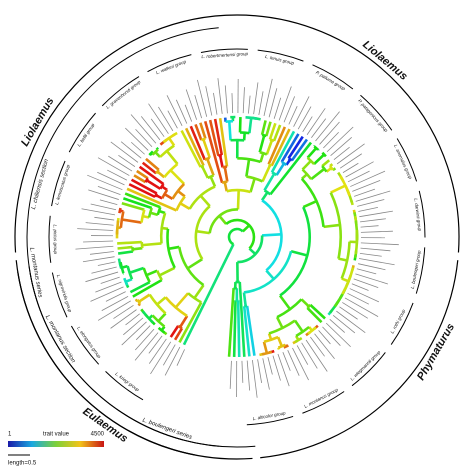 The width and height of the screenshot is (474, 474). What do you see at coordinates (60, 340) in the screenshot?
I see `section-label: L. montanus section` at bounding box center [60, 340].